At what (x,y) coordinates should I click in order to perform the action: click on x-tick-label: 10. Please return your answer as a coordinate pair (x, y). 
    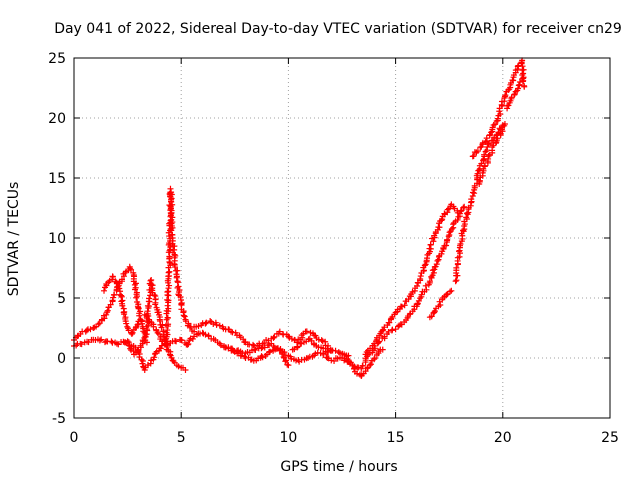
    Looking at the image, I should click on (288, 438).